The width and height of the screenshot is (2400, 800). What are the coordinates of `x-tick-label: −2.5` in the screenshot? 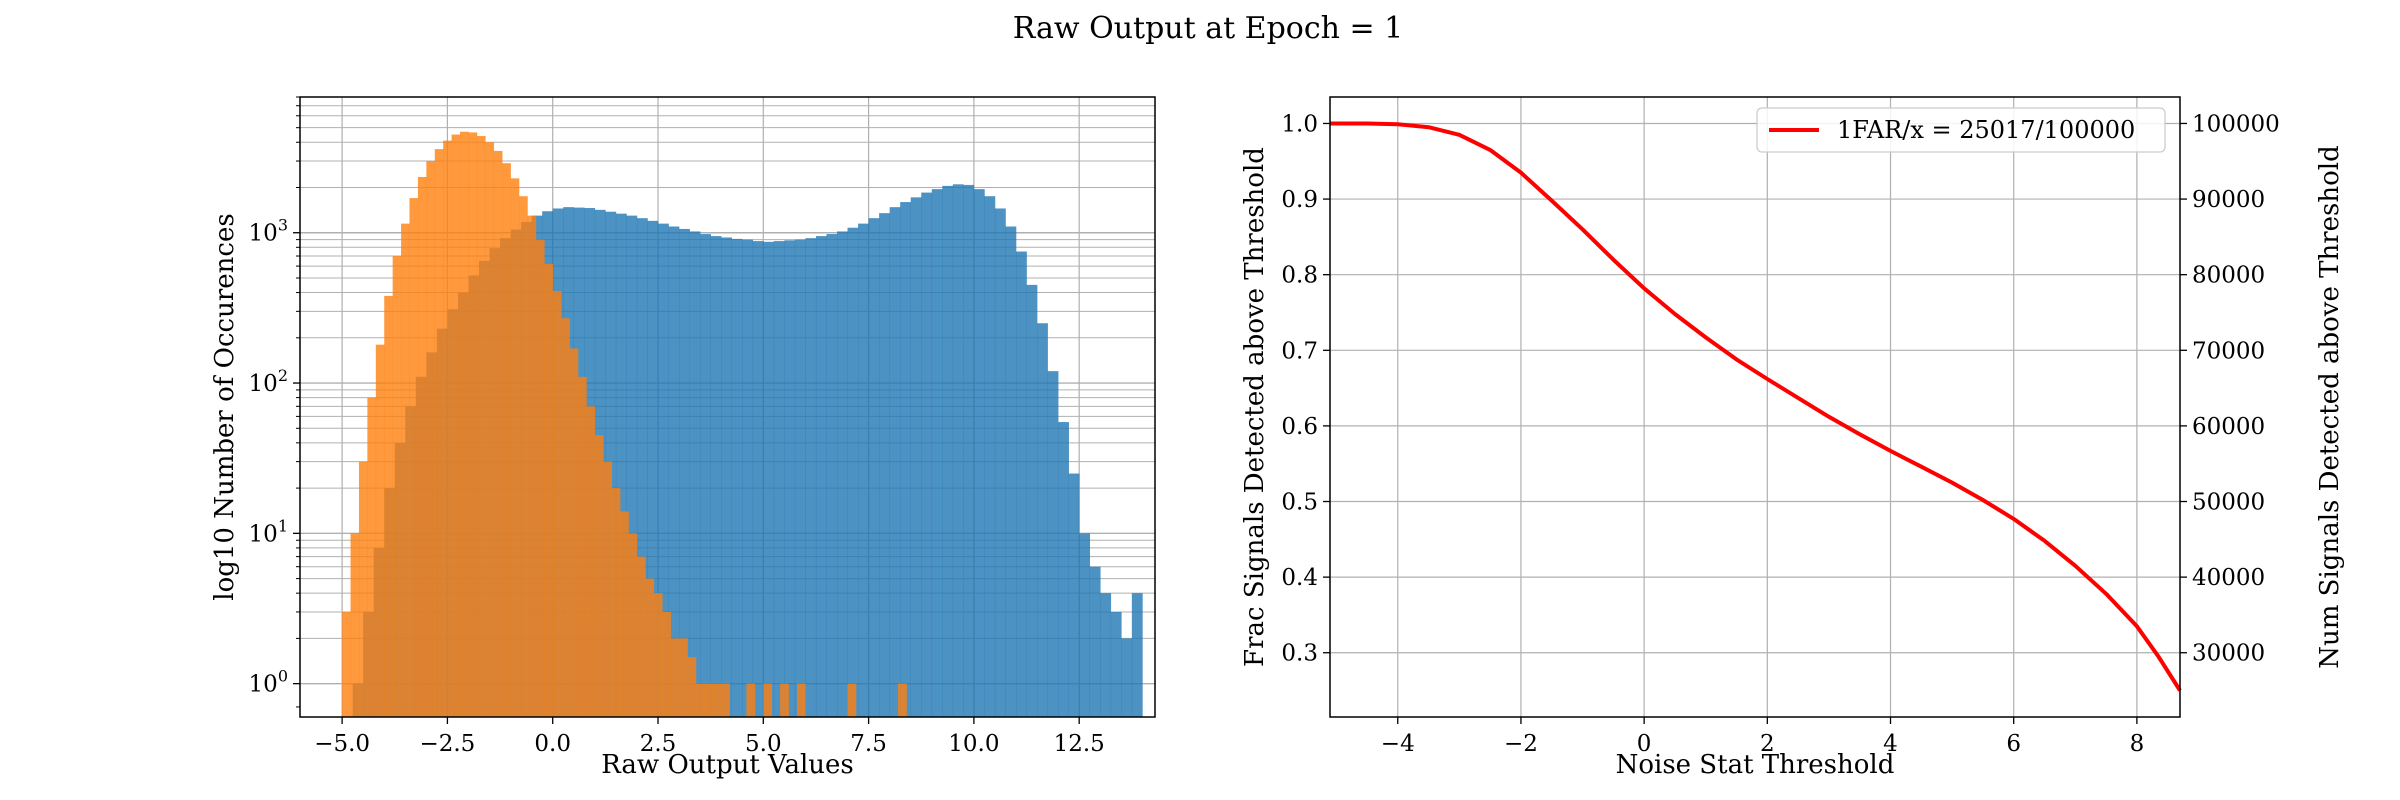 It's located at (447, 744).